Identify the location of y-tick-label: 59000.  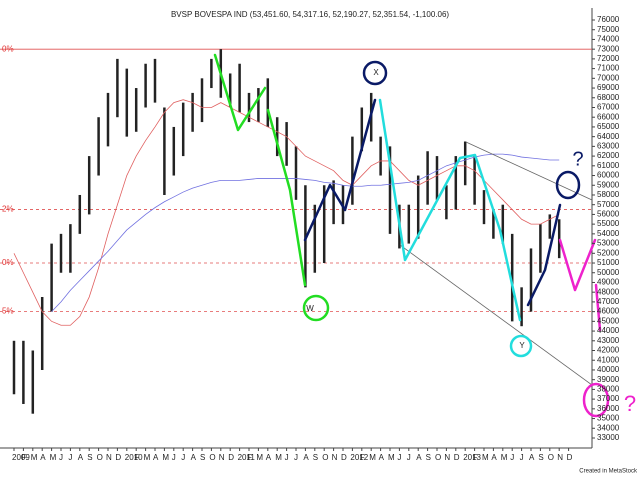
(608, 184).